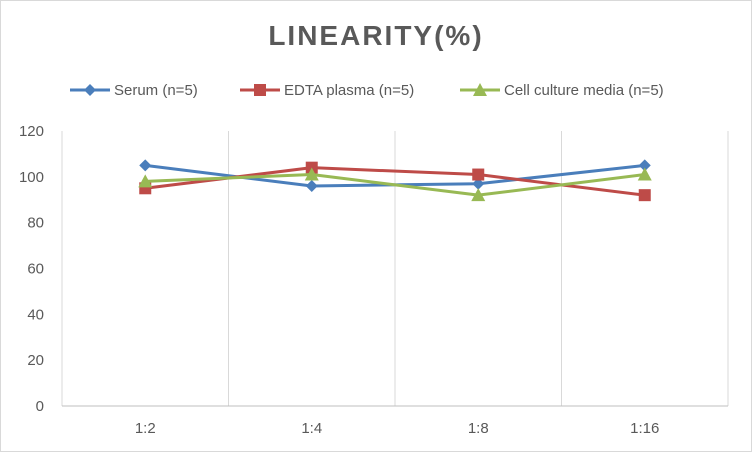  I want to click on chart-title: LINEARITY(%), so click(376, 35).